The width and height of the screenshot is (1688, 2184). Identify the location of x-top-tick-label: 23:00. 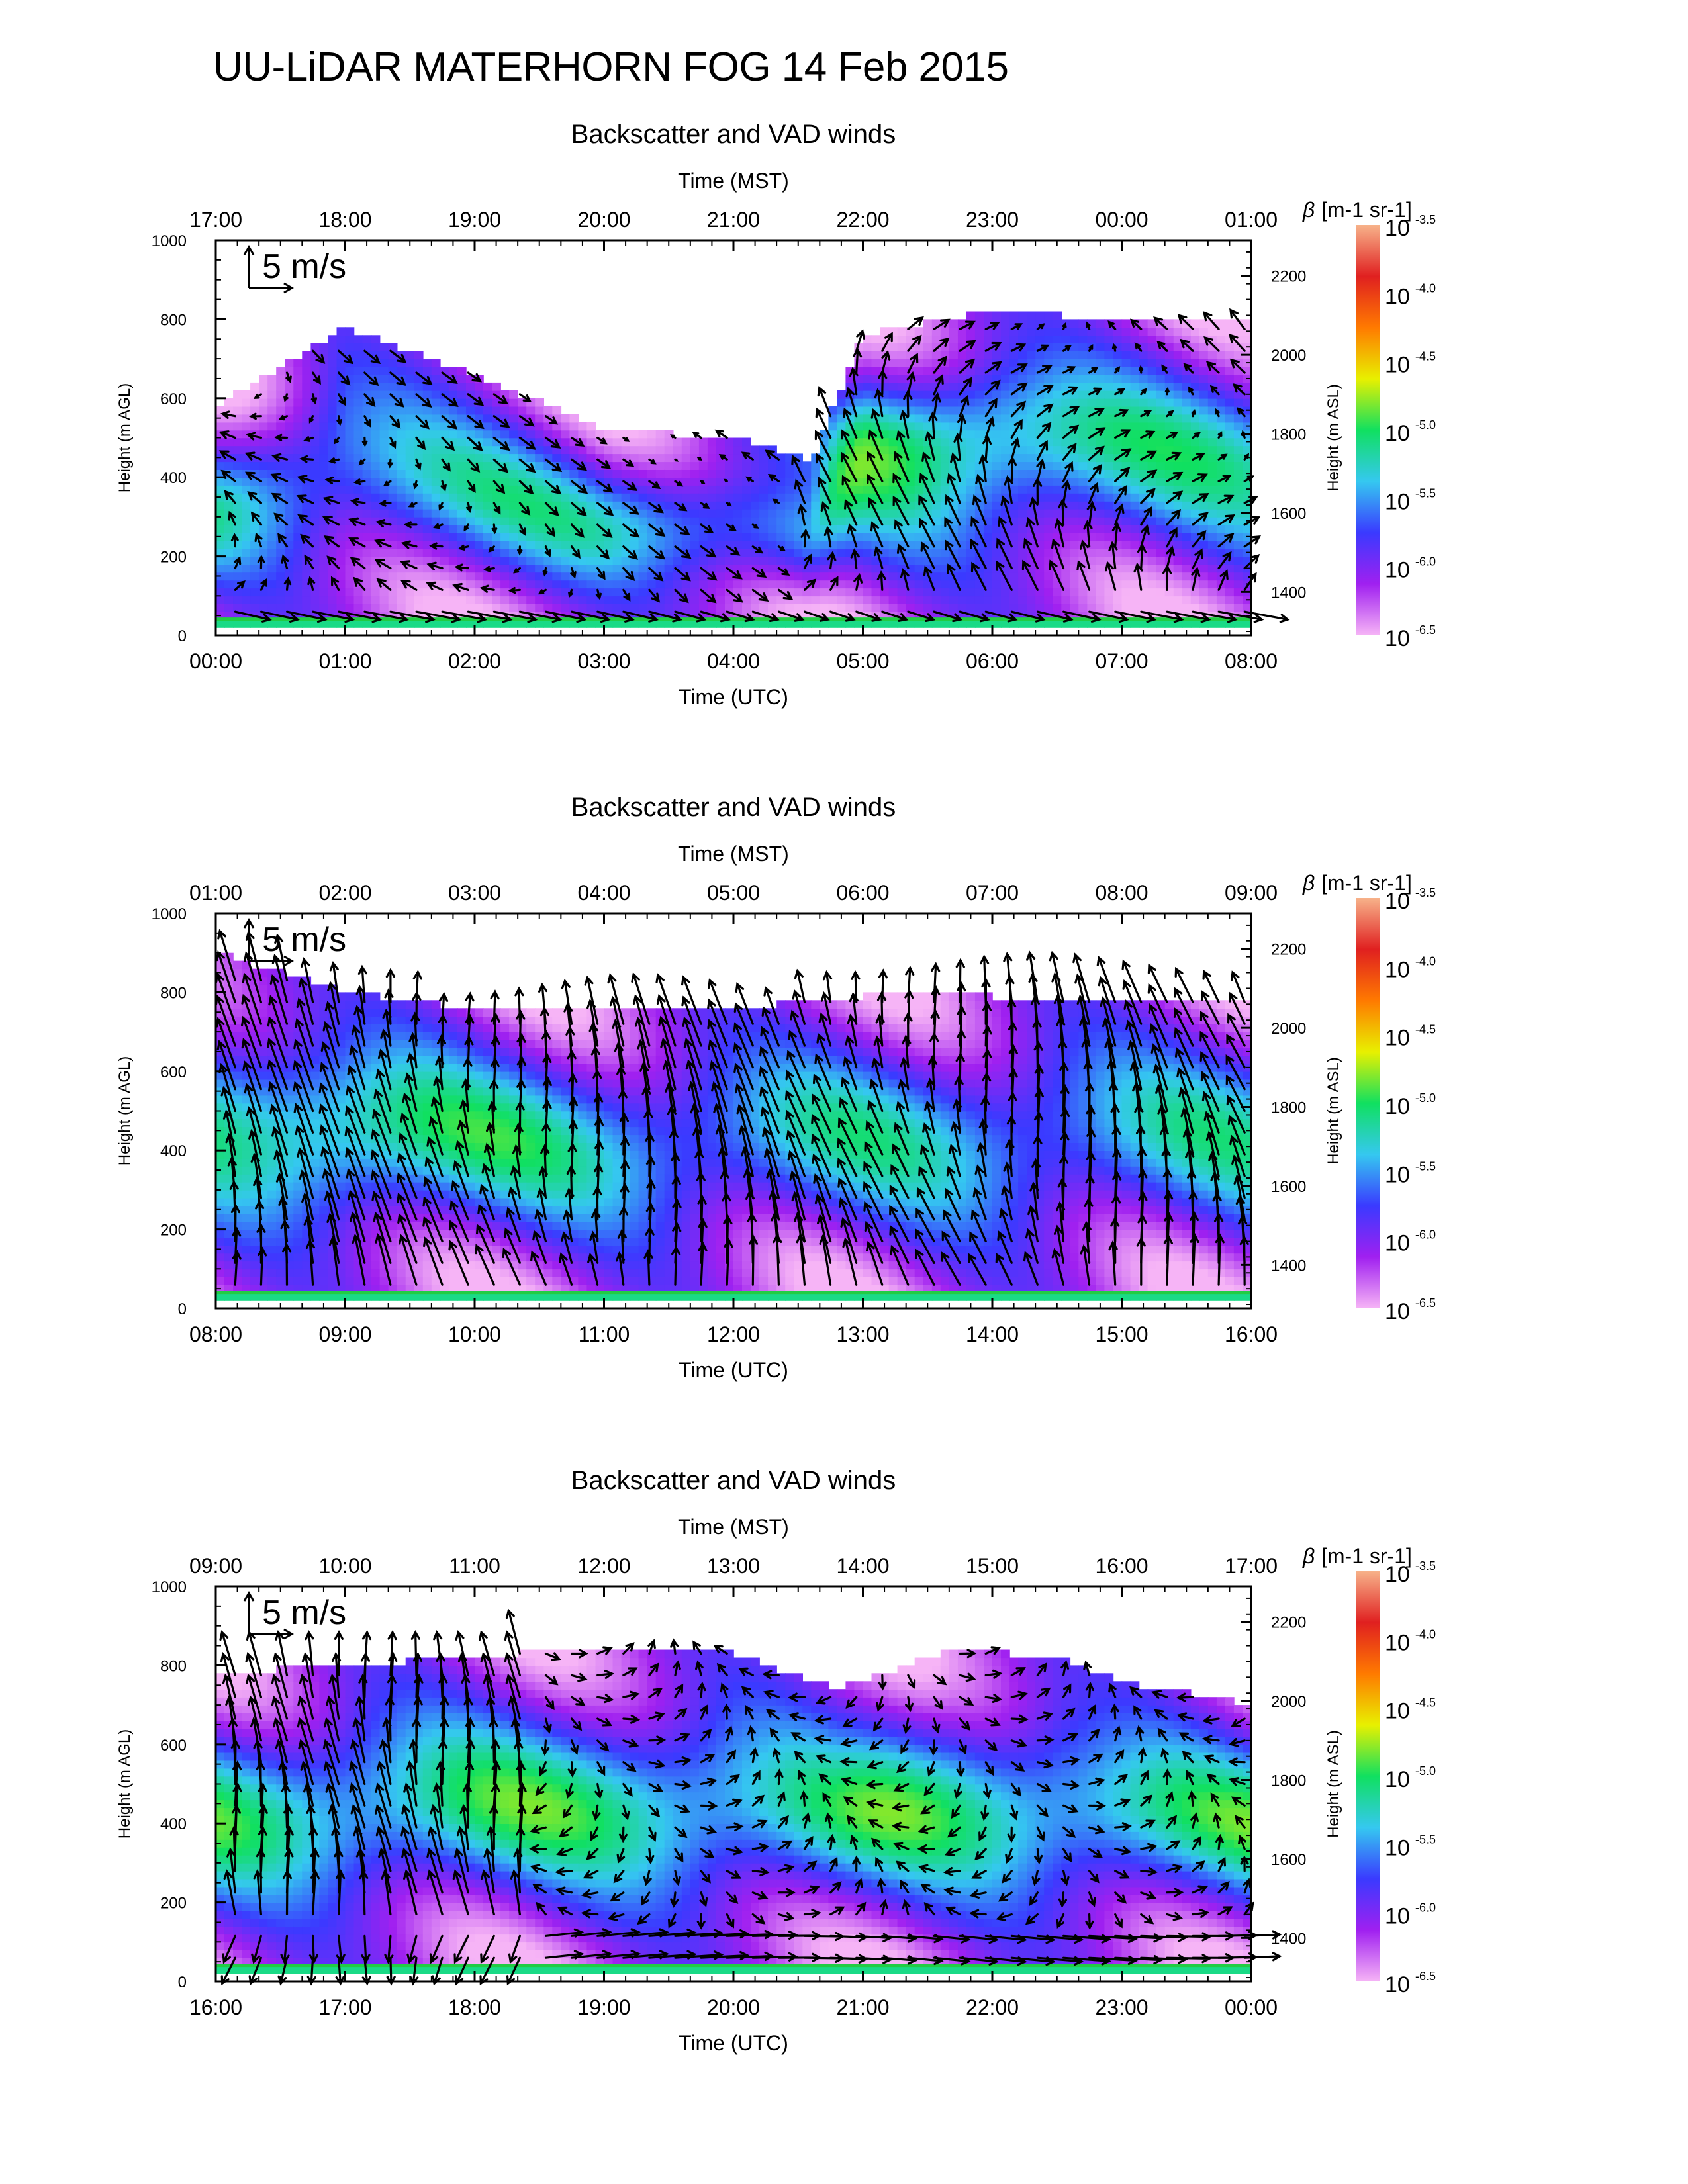
(992, 220).